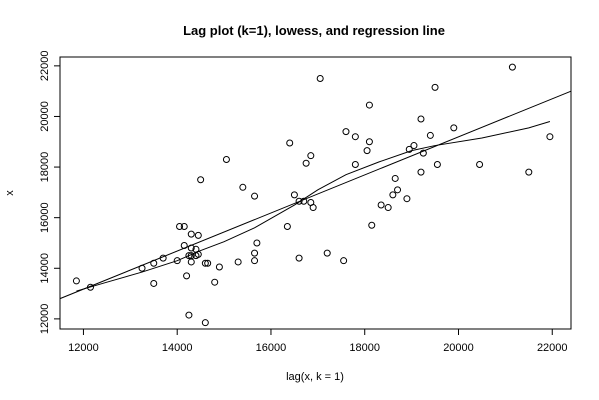 This screenshot has height=400, width=599. What do you see at coordinates (318, 341) in the screenshot?
I see `x-axis: 12000 14000 16000 18000 20000 22000` at bounding box center [318, 341].